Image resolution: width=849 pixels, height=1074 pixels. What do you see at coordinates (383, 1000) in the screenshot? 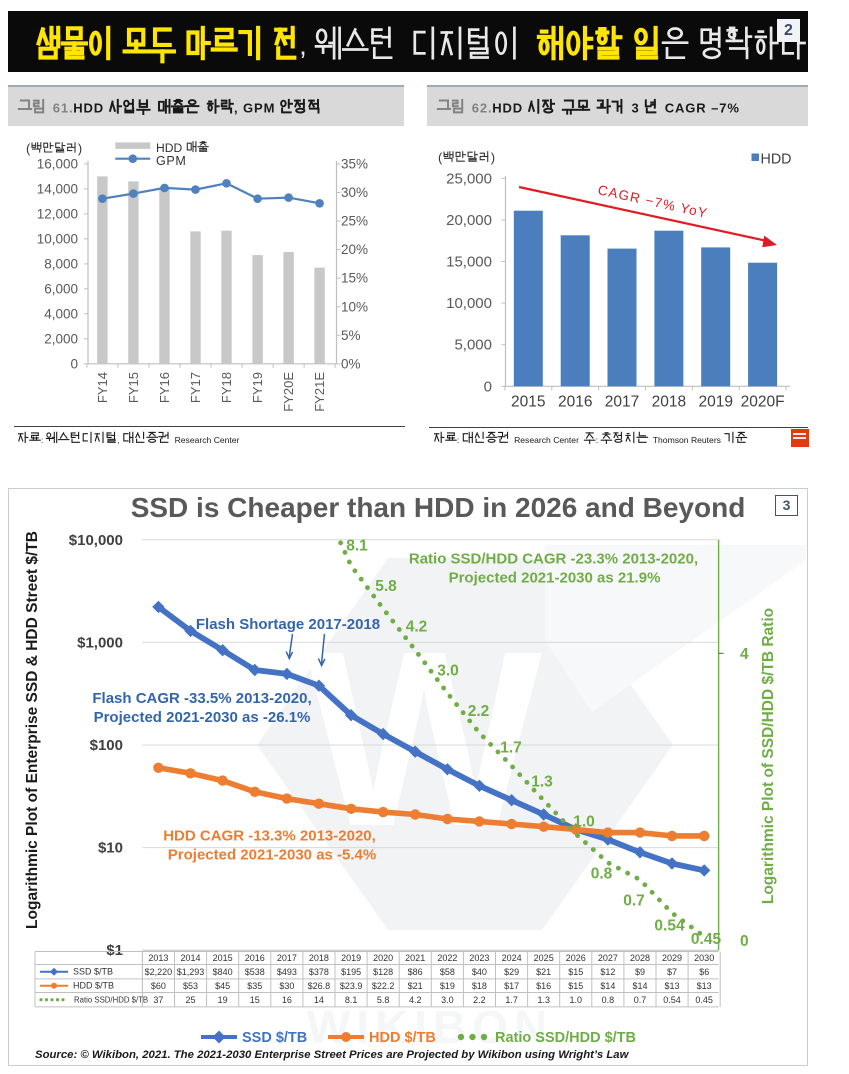
I see `svg-text: 5.8` at bounding box center [383, 1000].